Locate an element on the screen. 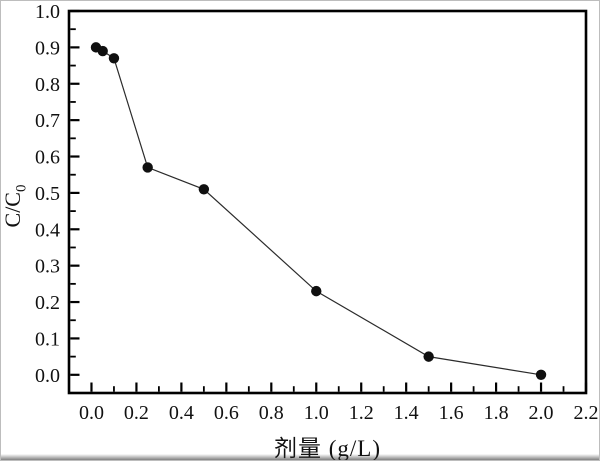 This screenshot has width=600, height=461. y-tick-label: 0.5 is located at coordinates (47, 194).